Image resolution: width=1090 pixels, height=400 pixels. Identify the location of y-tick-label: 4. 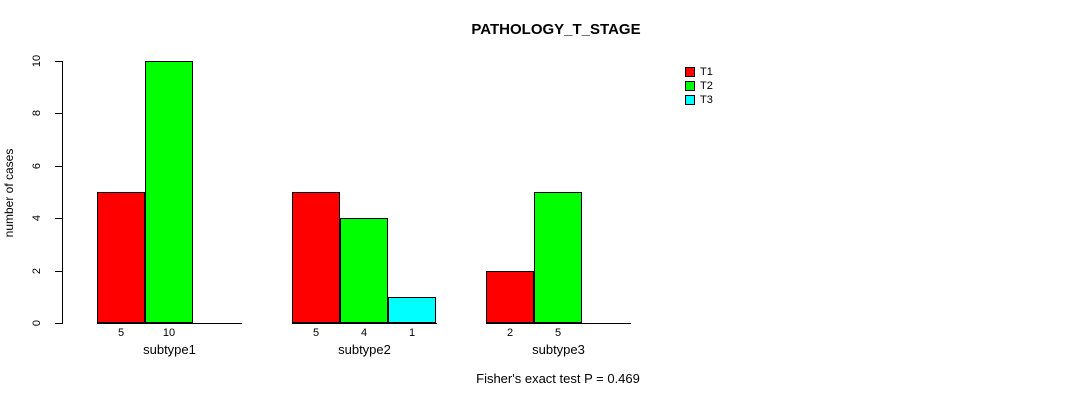
(37, 218).